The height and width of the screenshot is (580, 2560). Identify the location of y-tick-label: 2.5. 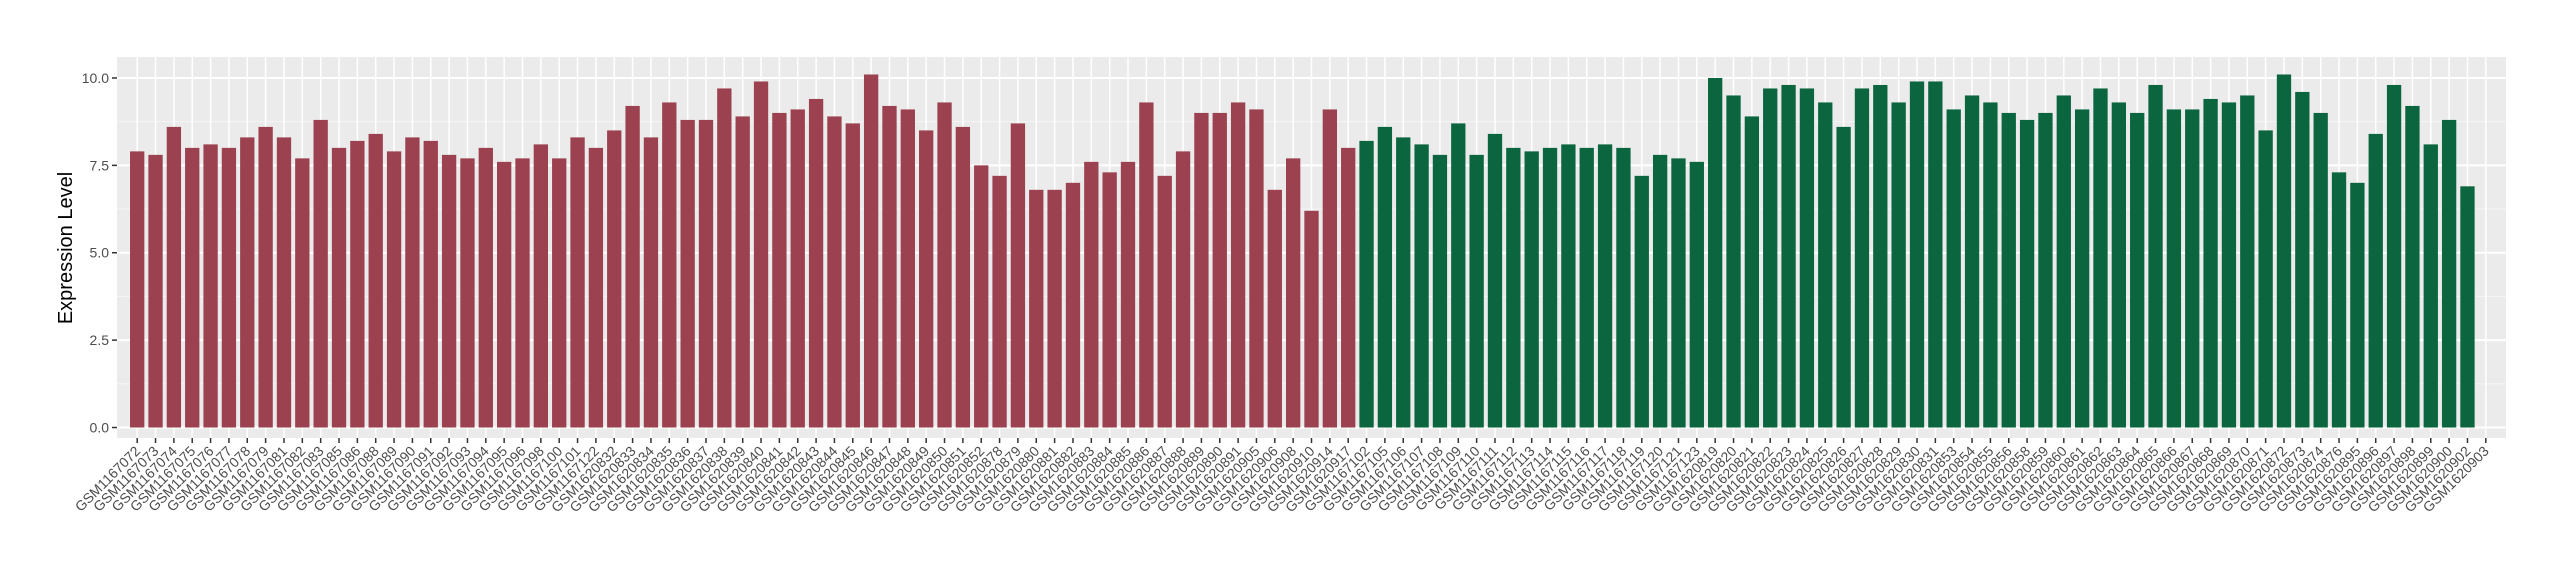
(100, 340).